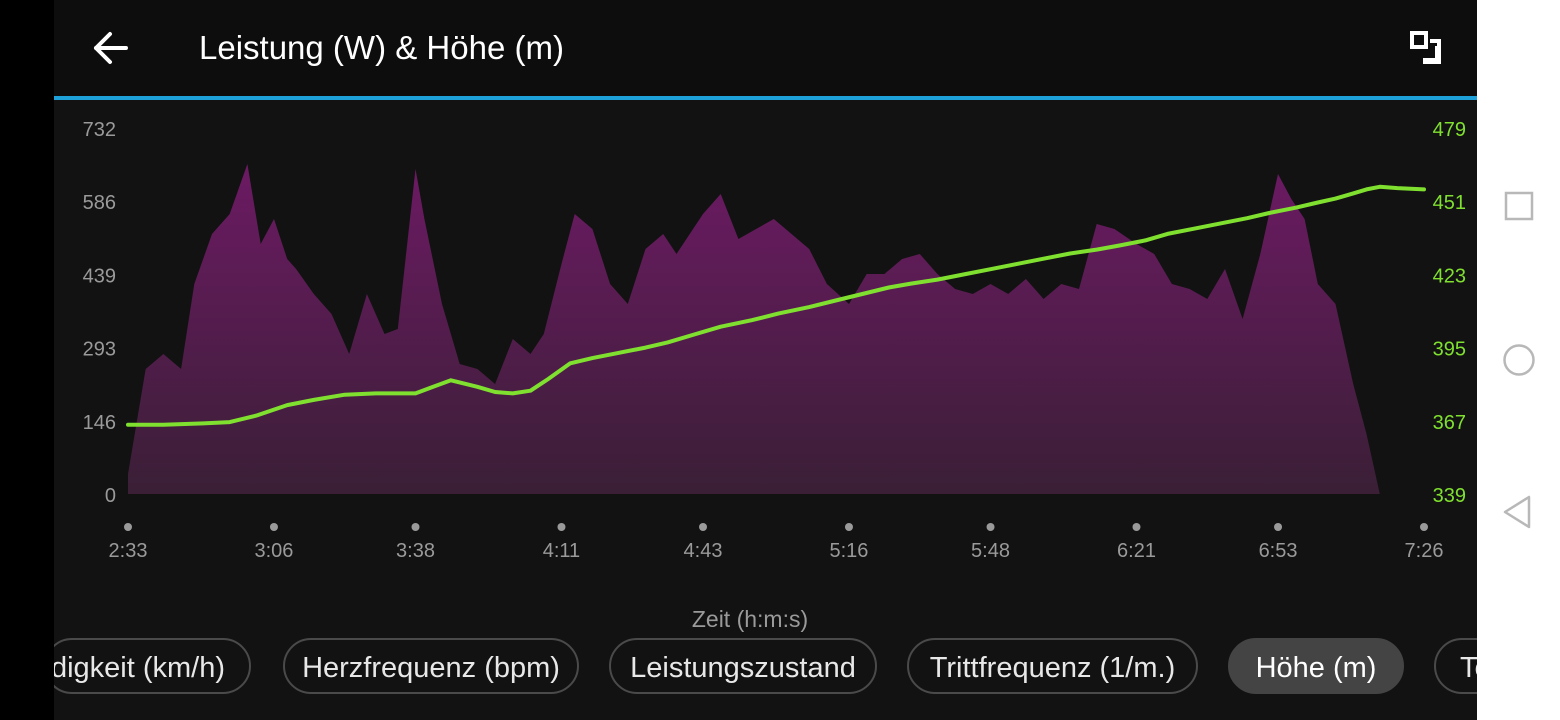  What do you see at coordinates (1316, 666) in the screenshot?
I see `metric-pill: Höhe (m)` at bounding box center [1316, 666].